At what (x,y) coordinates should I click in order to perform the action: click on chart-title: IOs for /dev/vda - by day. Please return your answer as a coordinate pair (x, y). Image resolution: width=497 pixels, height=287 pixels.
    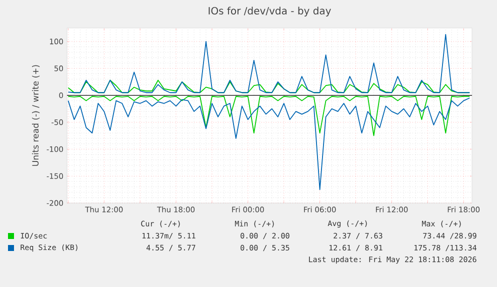
    Looking at the image, I should click on (269, 11).